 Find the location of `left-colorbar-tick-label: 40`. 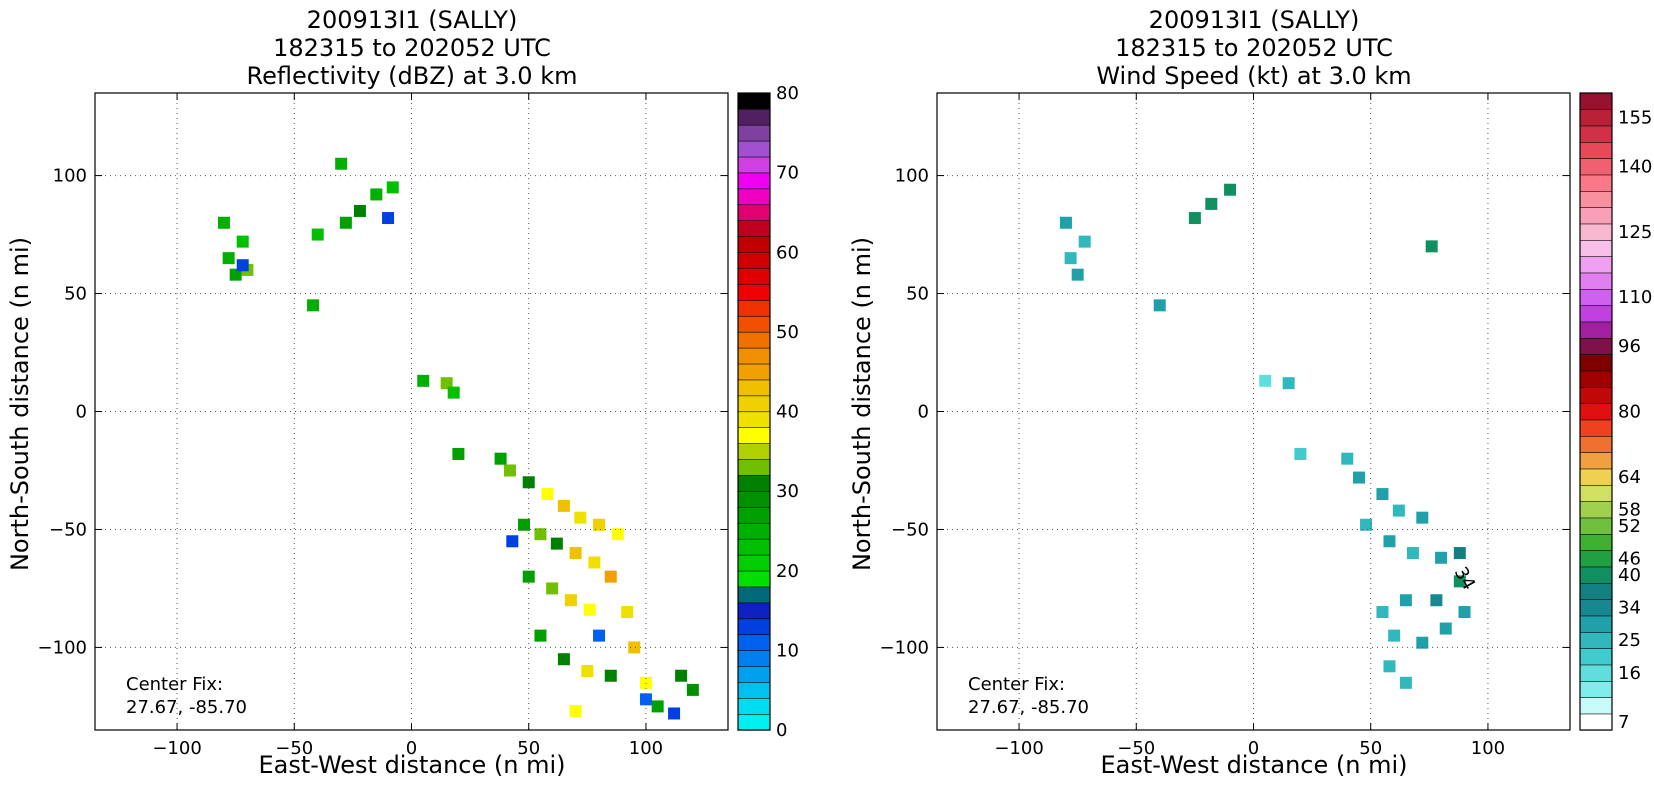

left-colorbar-tick-label: 40 is located at coordinates (787, 412).